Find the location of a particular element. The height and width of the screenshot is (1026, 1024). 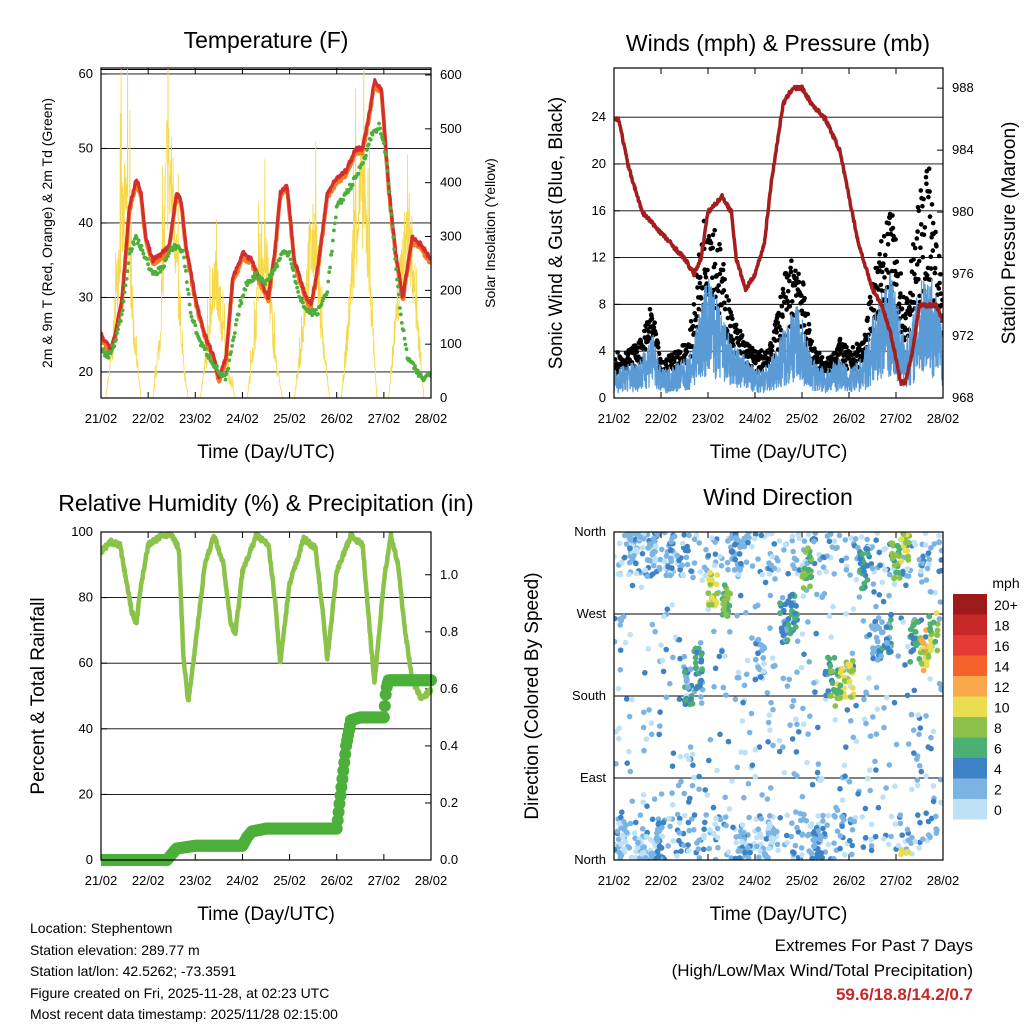

colorbar-unit-label: mph is located at coordinates (1005, 583).